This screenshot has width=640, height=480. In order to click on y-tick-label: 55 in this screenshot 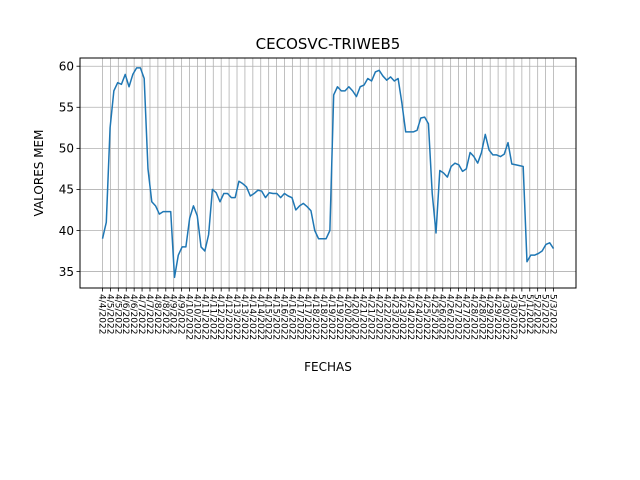, I will do `click(66, 108)`.